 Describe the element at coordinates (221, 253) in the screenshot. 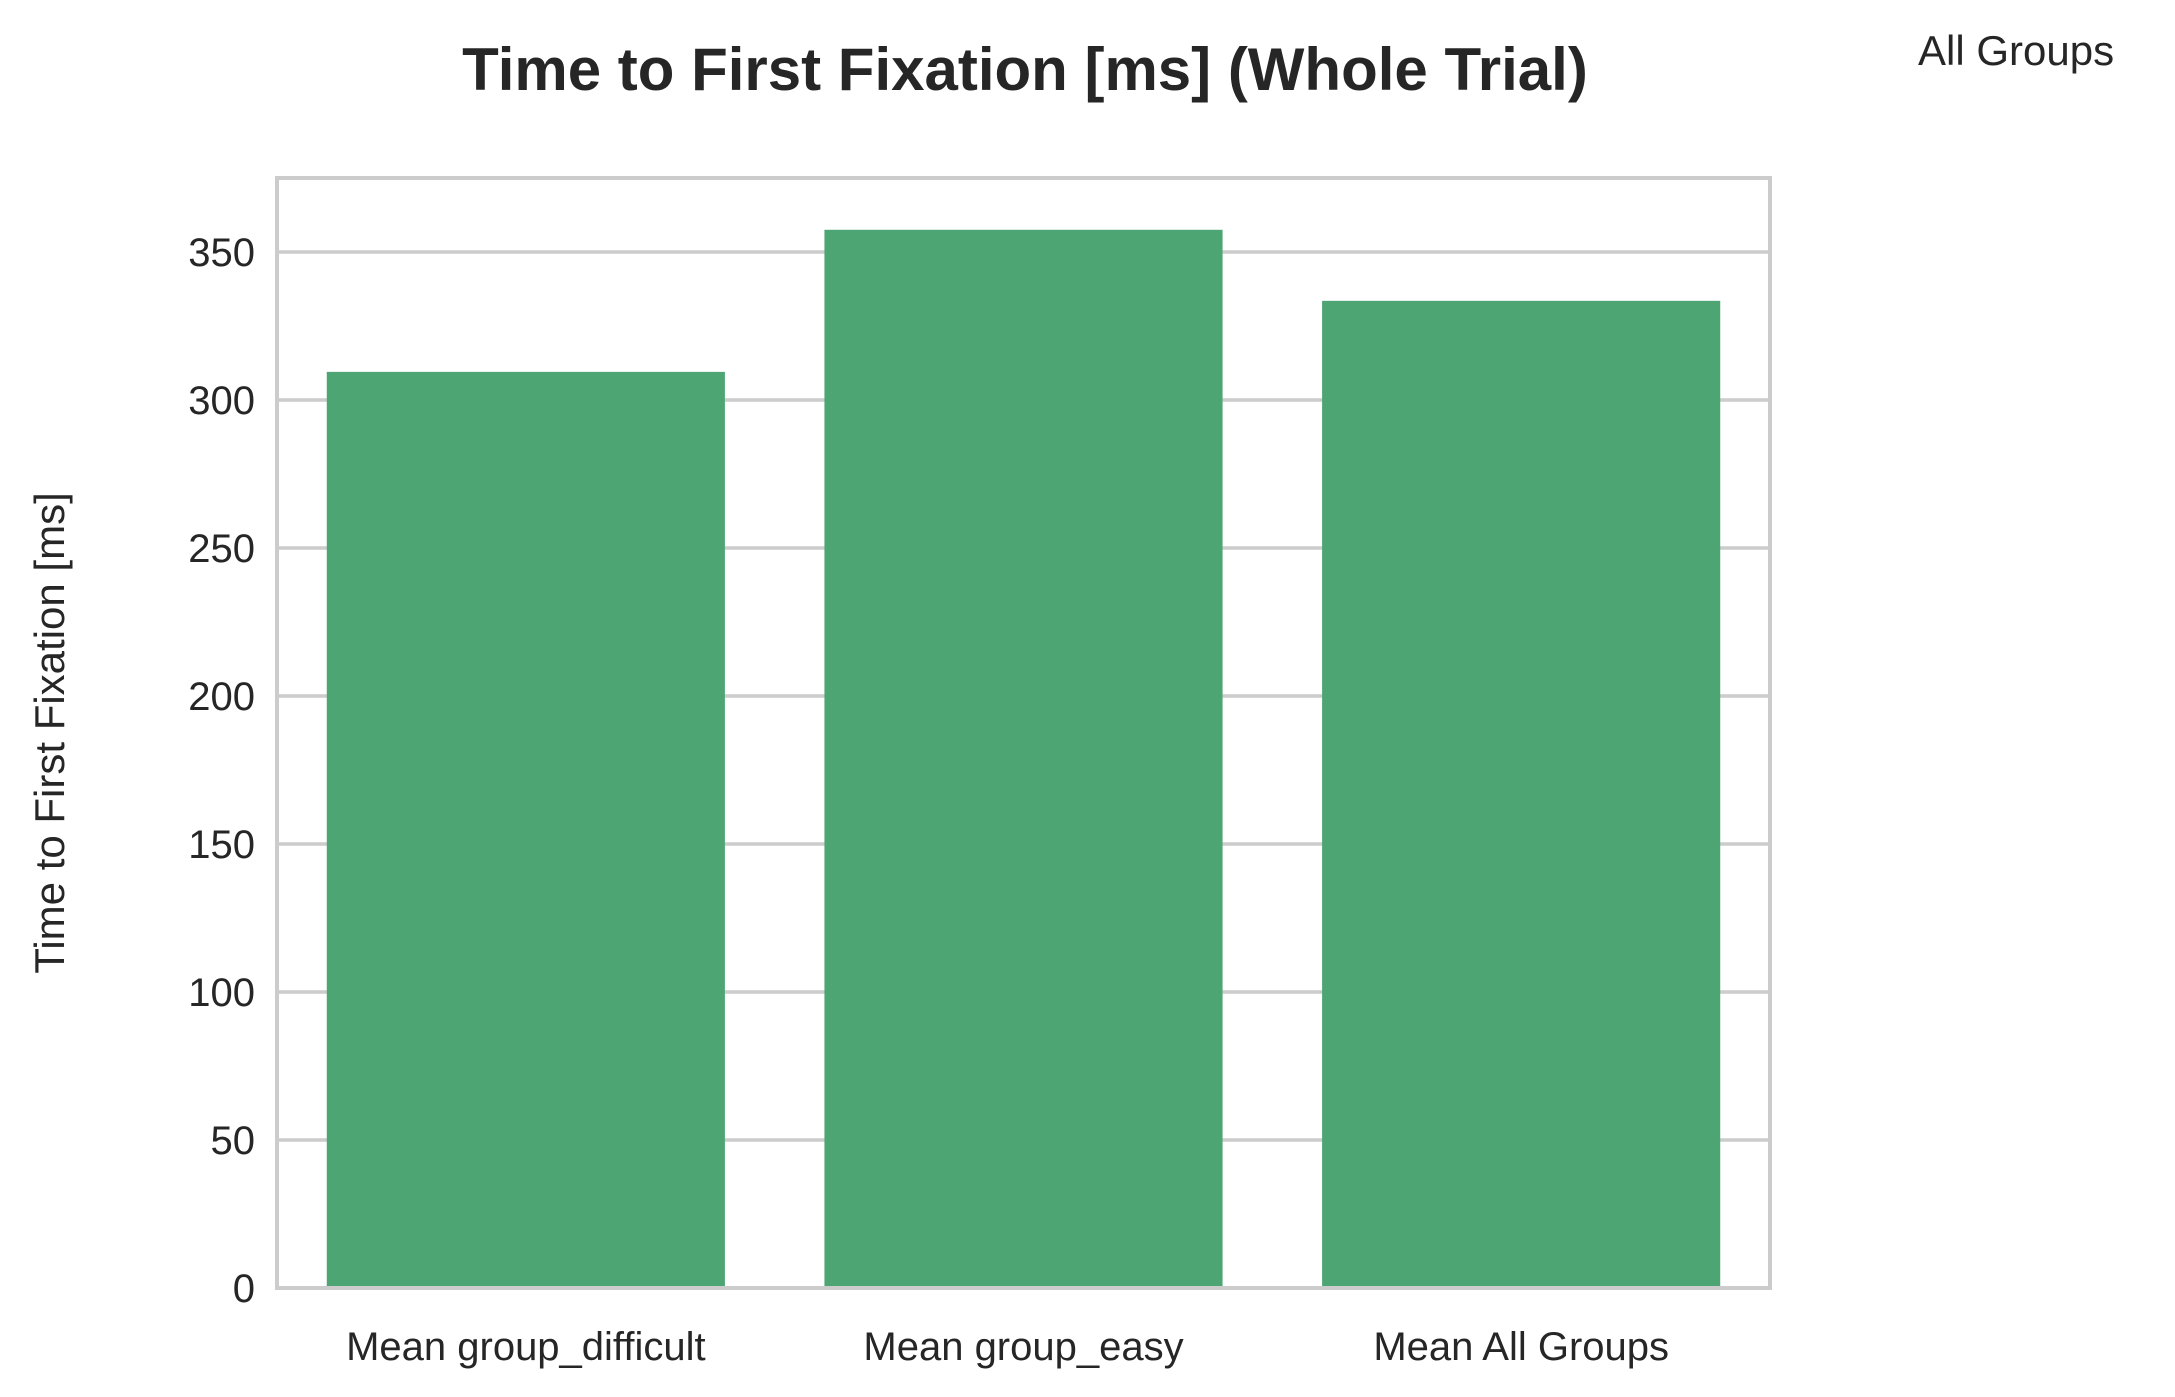

I see `y-tick-label: 350` at that location.